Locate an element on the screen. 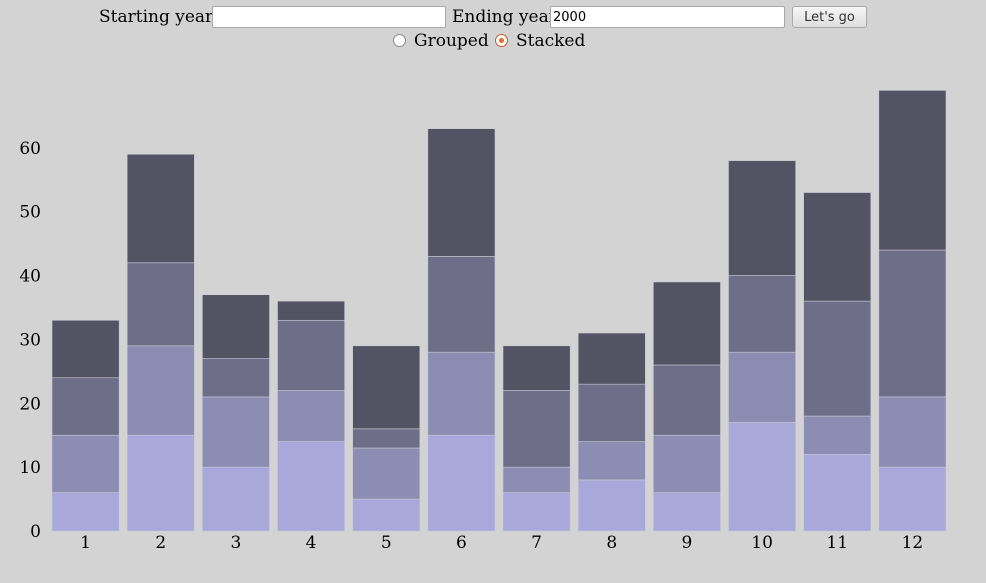  stacked-label: Stacked is located at coordinates (551, 41).